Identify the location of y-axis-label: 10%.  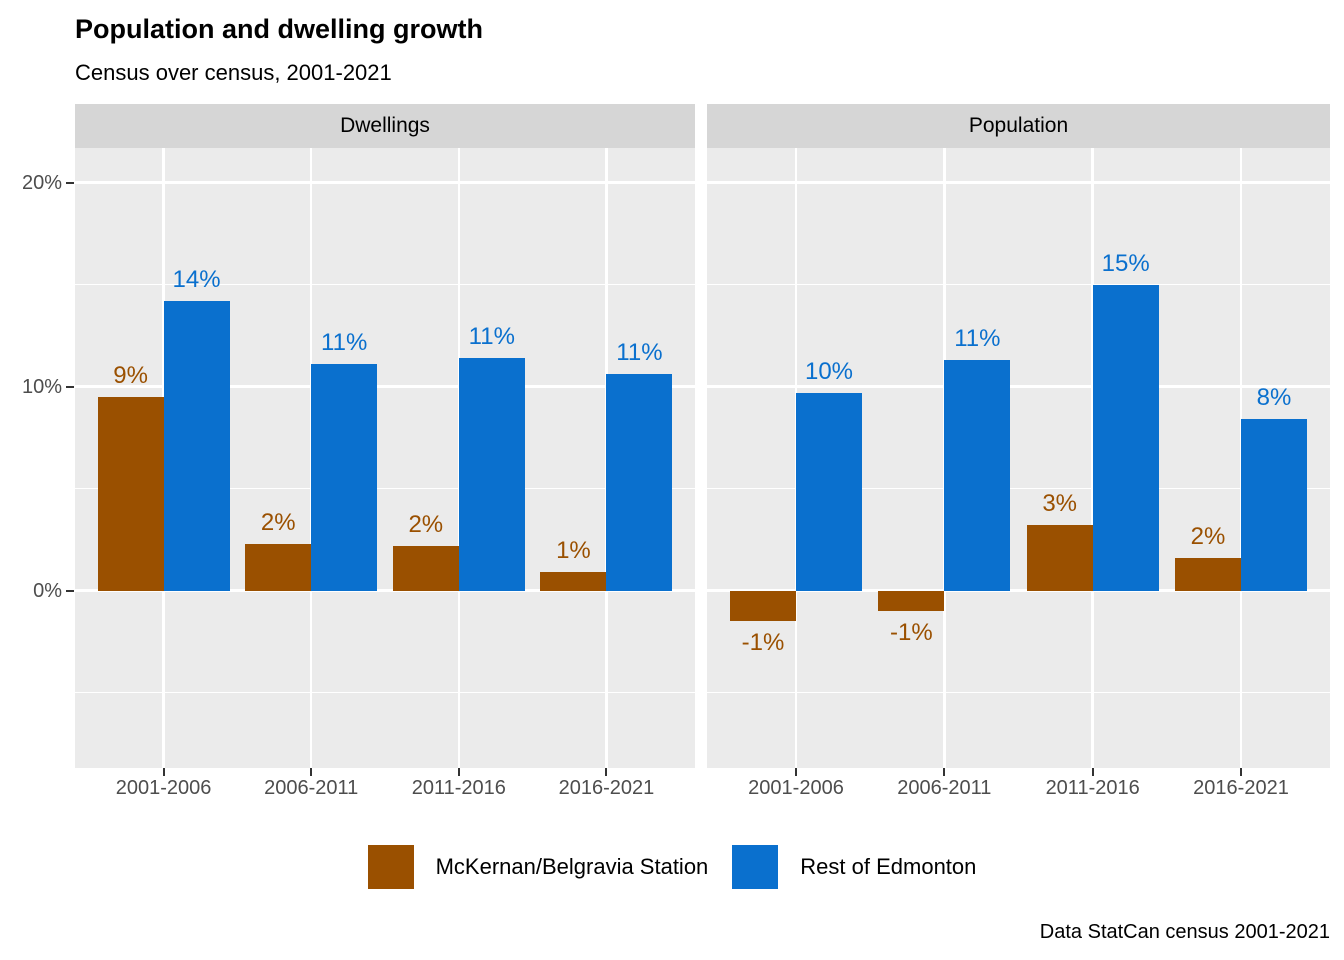
(41, 386).